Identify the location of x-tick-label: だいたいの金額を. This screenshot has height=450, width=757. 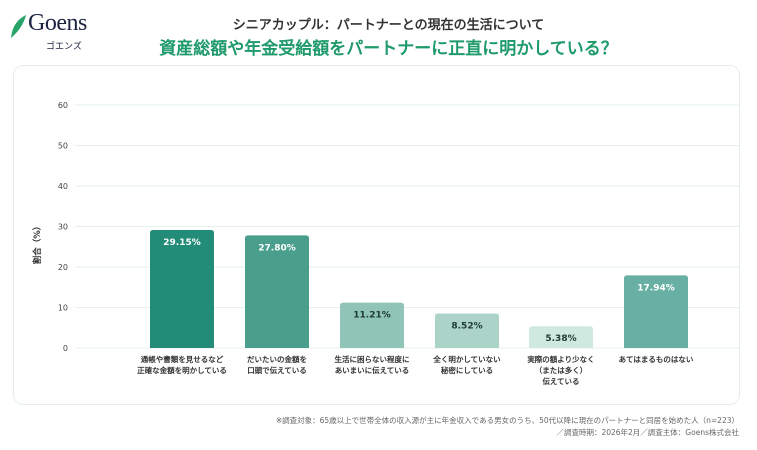
(277, 359).